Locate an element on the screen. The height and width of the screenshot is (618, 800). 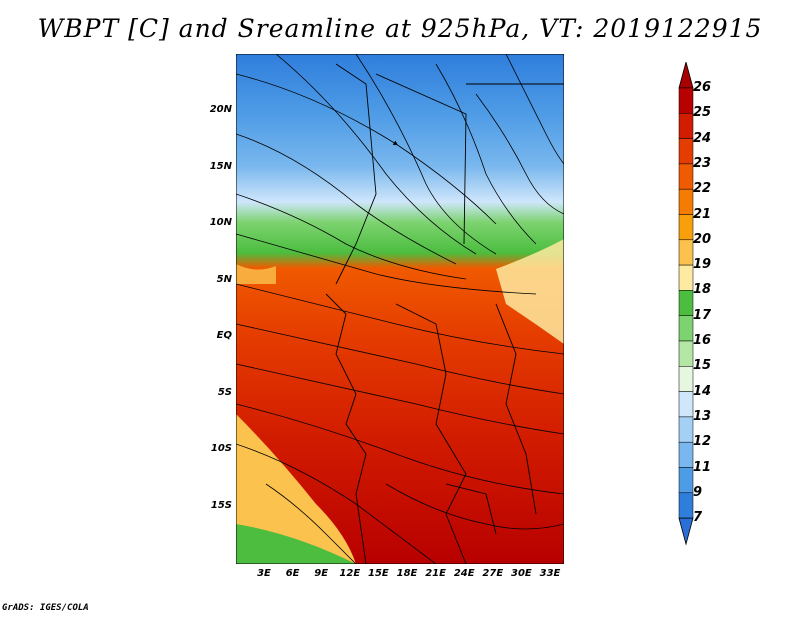
colorbar-label: 12 is located at coordinates (702, 442).